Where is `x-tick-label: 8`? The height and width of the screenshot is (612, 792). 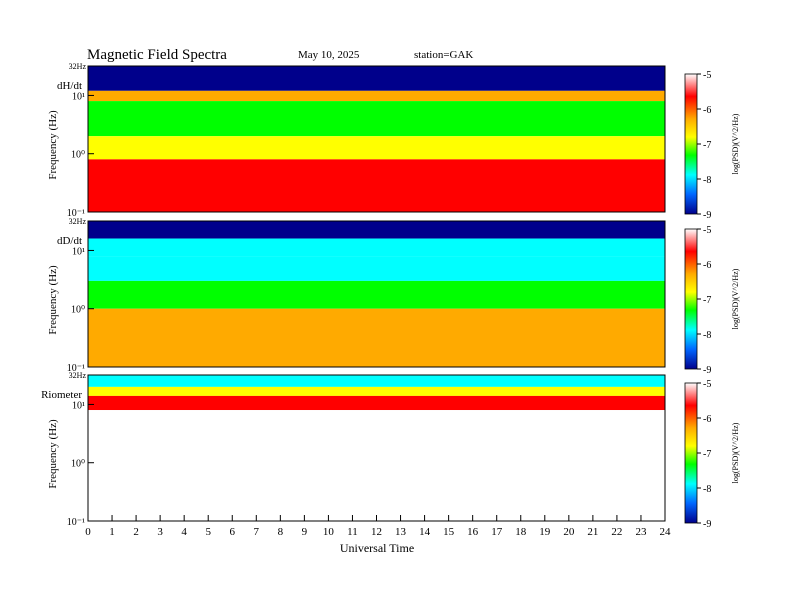
x-tick-label: 8 is located at coordinates (281, 532).